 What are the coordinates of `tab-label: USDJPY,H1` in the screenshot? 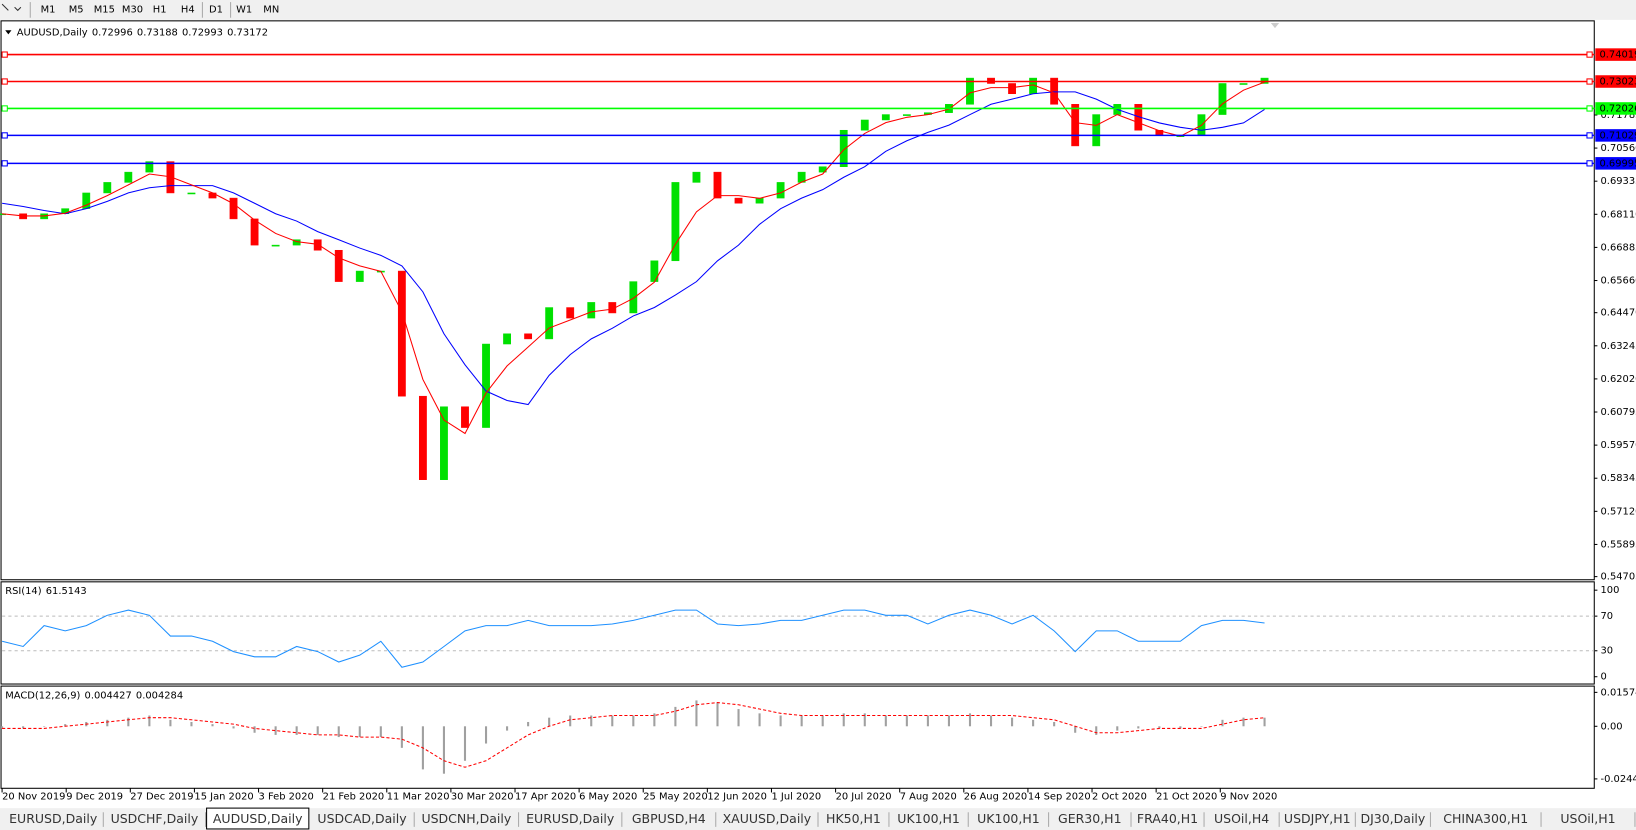 It's located at (1317, 818).